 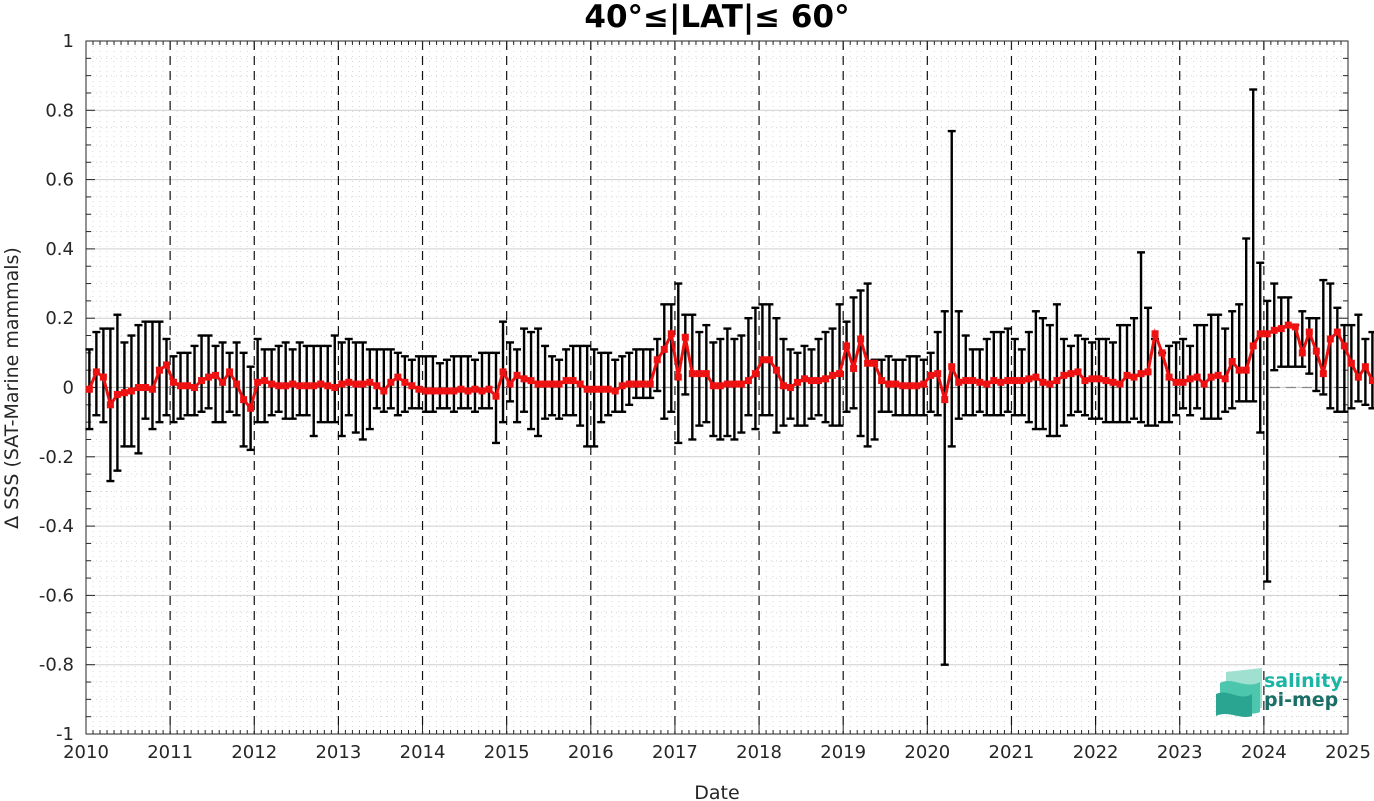 What do you see at coordinates (12, 388) in the screenshot?
I see `y-axis-label: Δ SSS (SAT-Marine mammals)` at bounding box center [12, 388].